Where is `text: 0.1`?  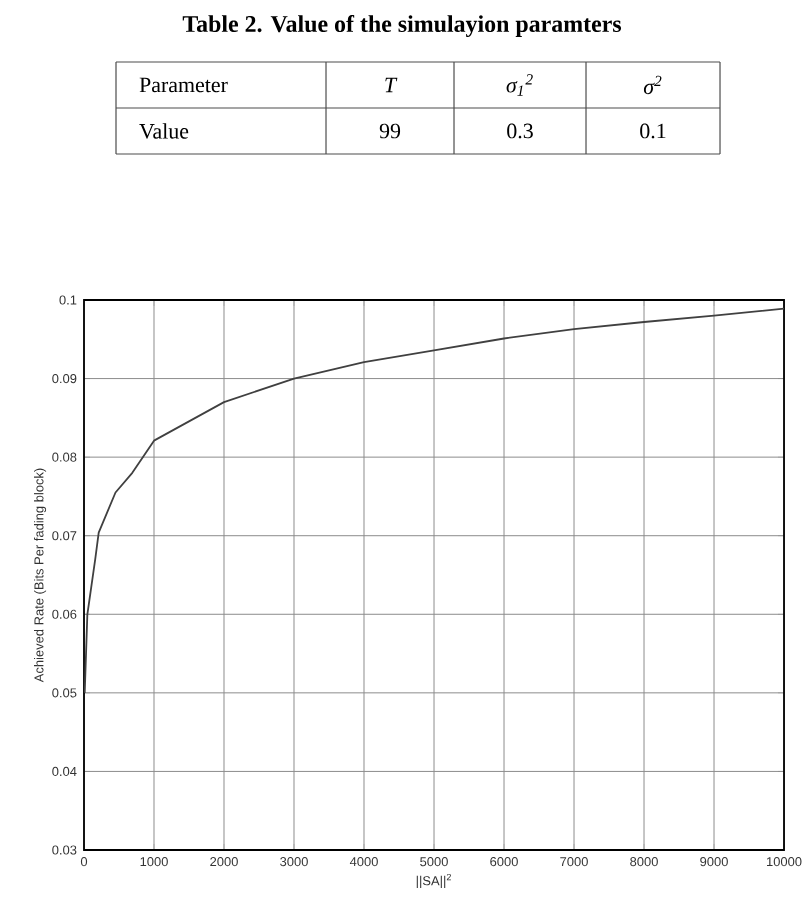 text: 0.1 is located at coordinates (652, 131).